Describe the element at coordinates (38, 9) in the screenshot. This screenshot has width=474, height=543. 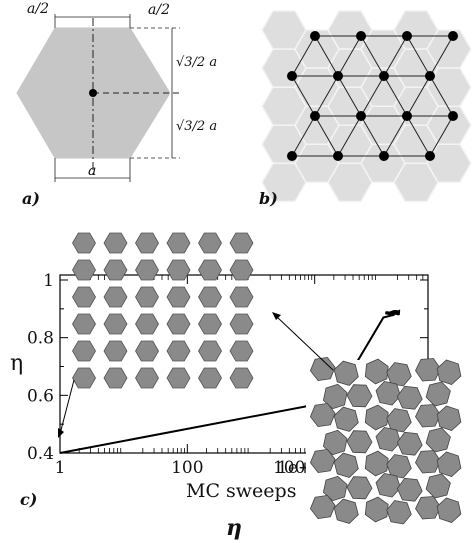
I see `dim-label-half-left: a/2` at that location.